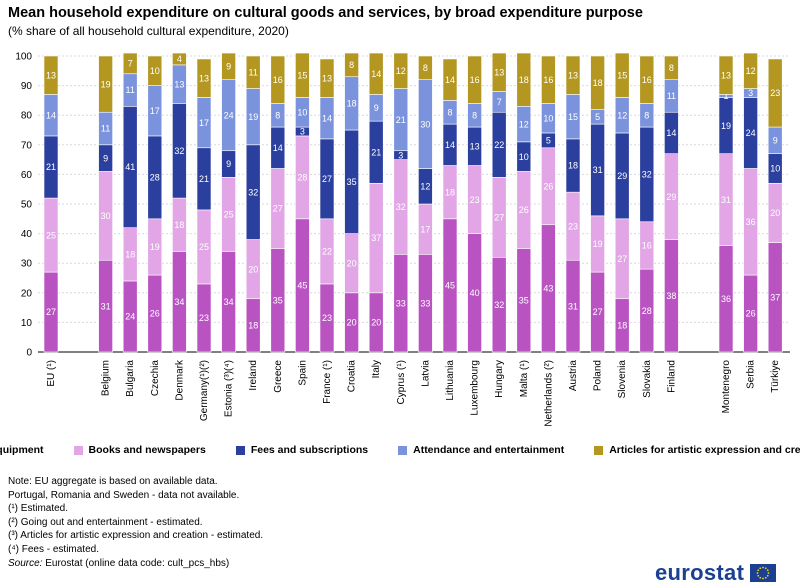 The height and width of the screenshot is (588, 800). Describe the element at coordinates (130, 378) in the screenshot. I see `x-tick-label: Bulgaria` at that location.